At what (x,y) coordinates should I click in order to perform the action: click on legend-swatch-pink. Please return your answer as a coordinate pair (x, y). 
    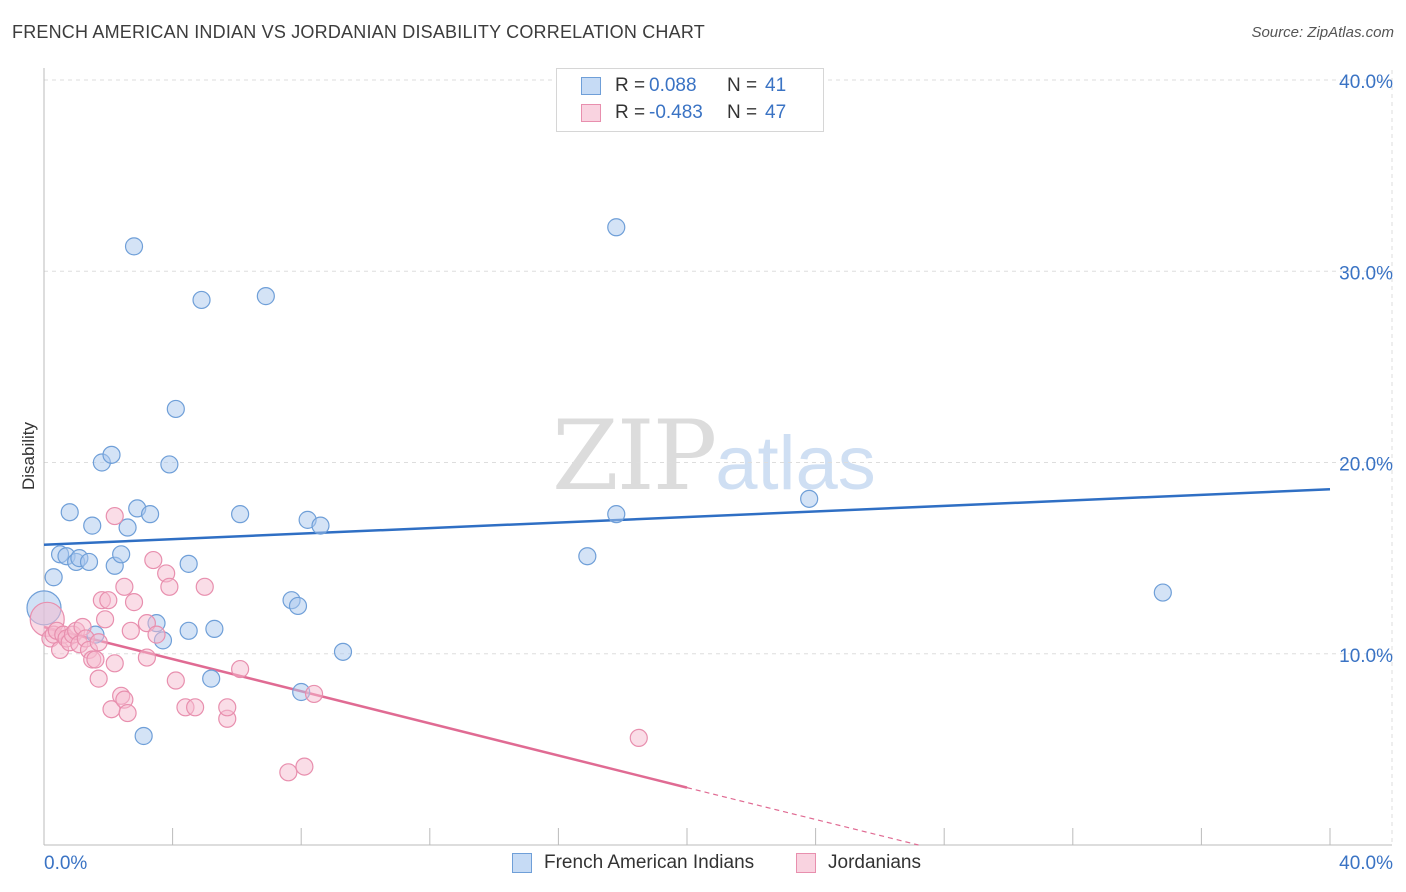
    Looking at the image, I should click on (591, 113).